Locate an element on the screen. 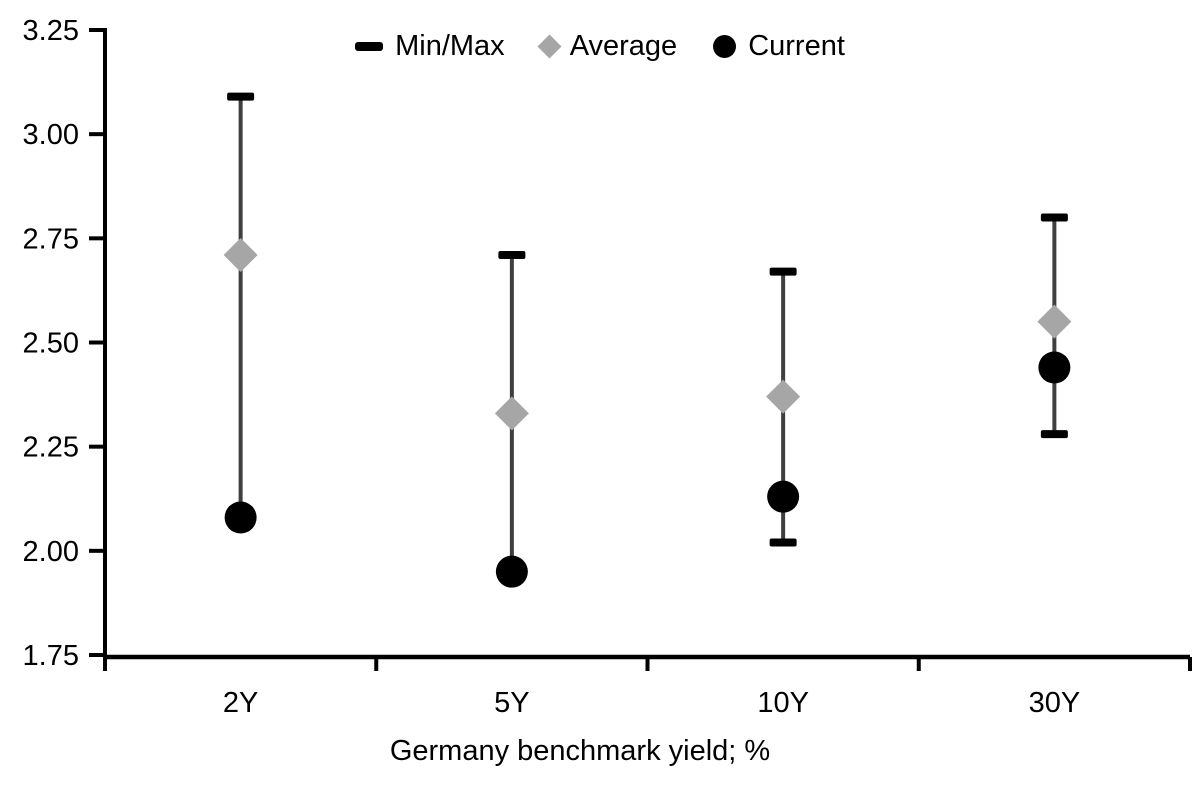 This screenshot has height=788, width=1200. max-cap-5Y is located at coordinates (512, 255).